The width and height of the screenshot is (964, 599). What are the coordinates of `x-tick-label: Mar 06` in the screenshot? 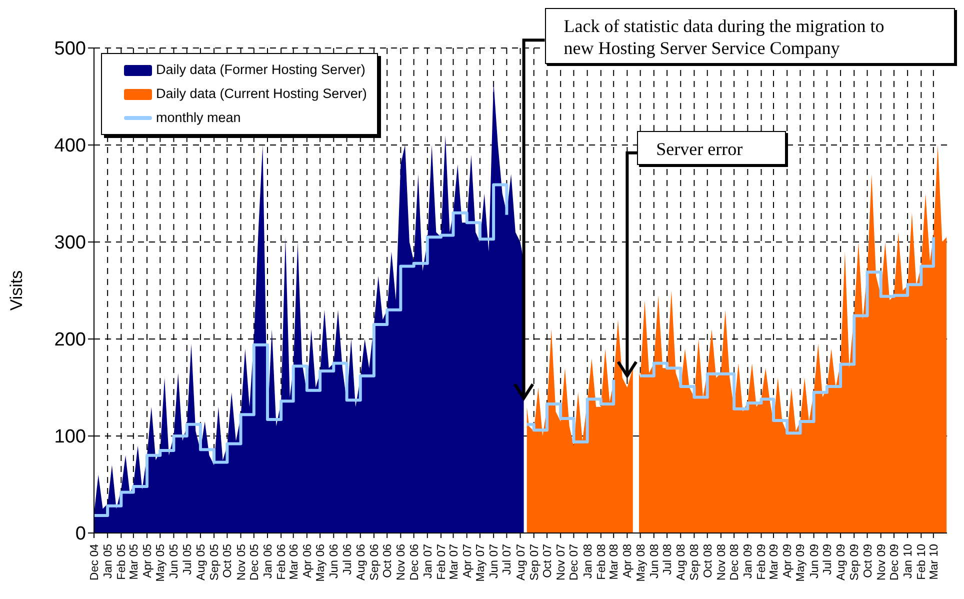 It's located at (294, 562).